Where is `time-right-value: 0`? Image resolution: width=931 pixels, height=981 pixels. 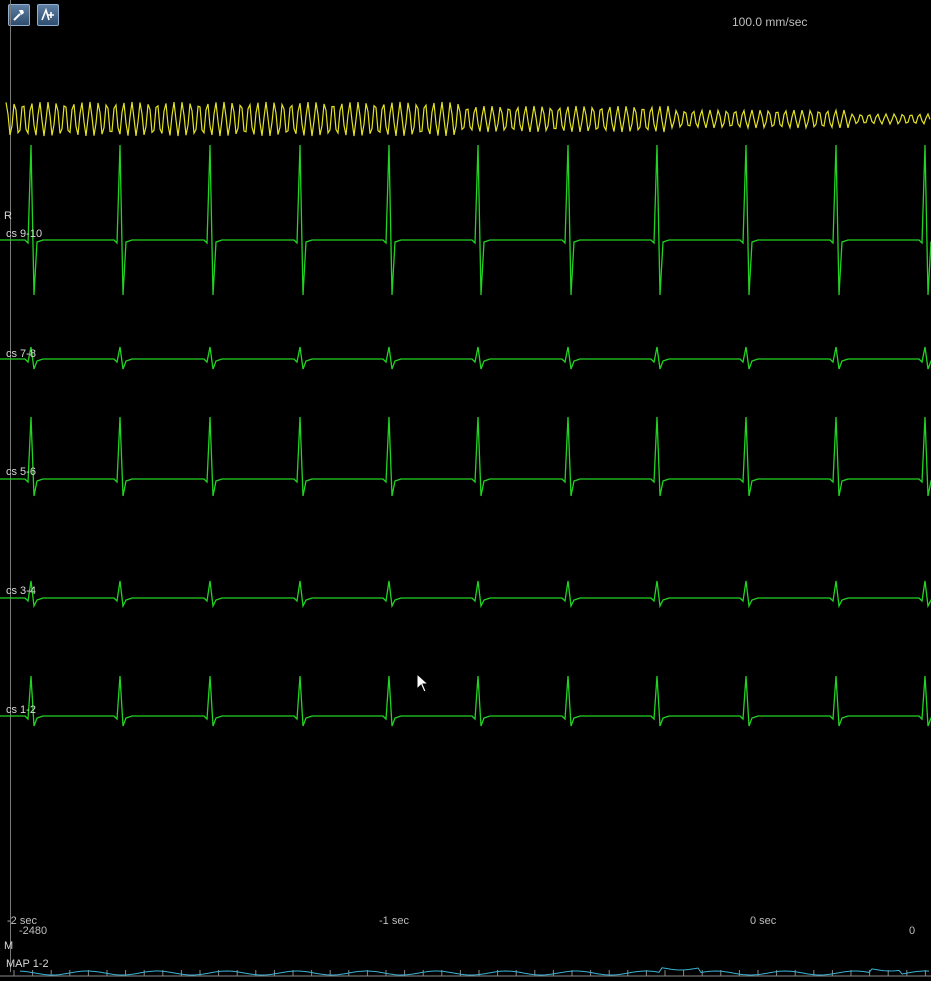 time-right-value: 0 is located at coordinates (912, 931).